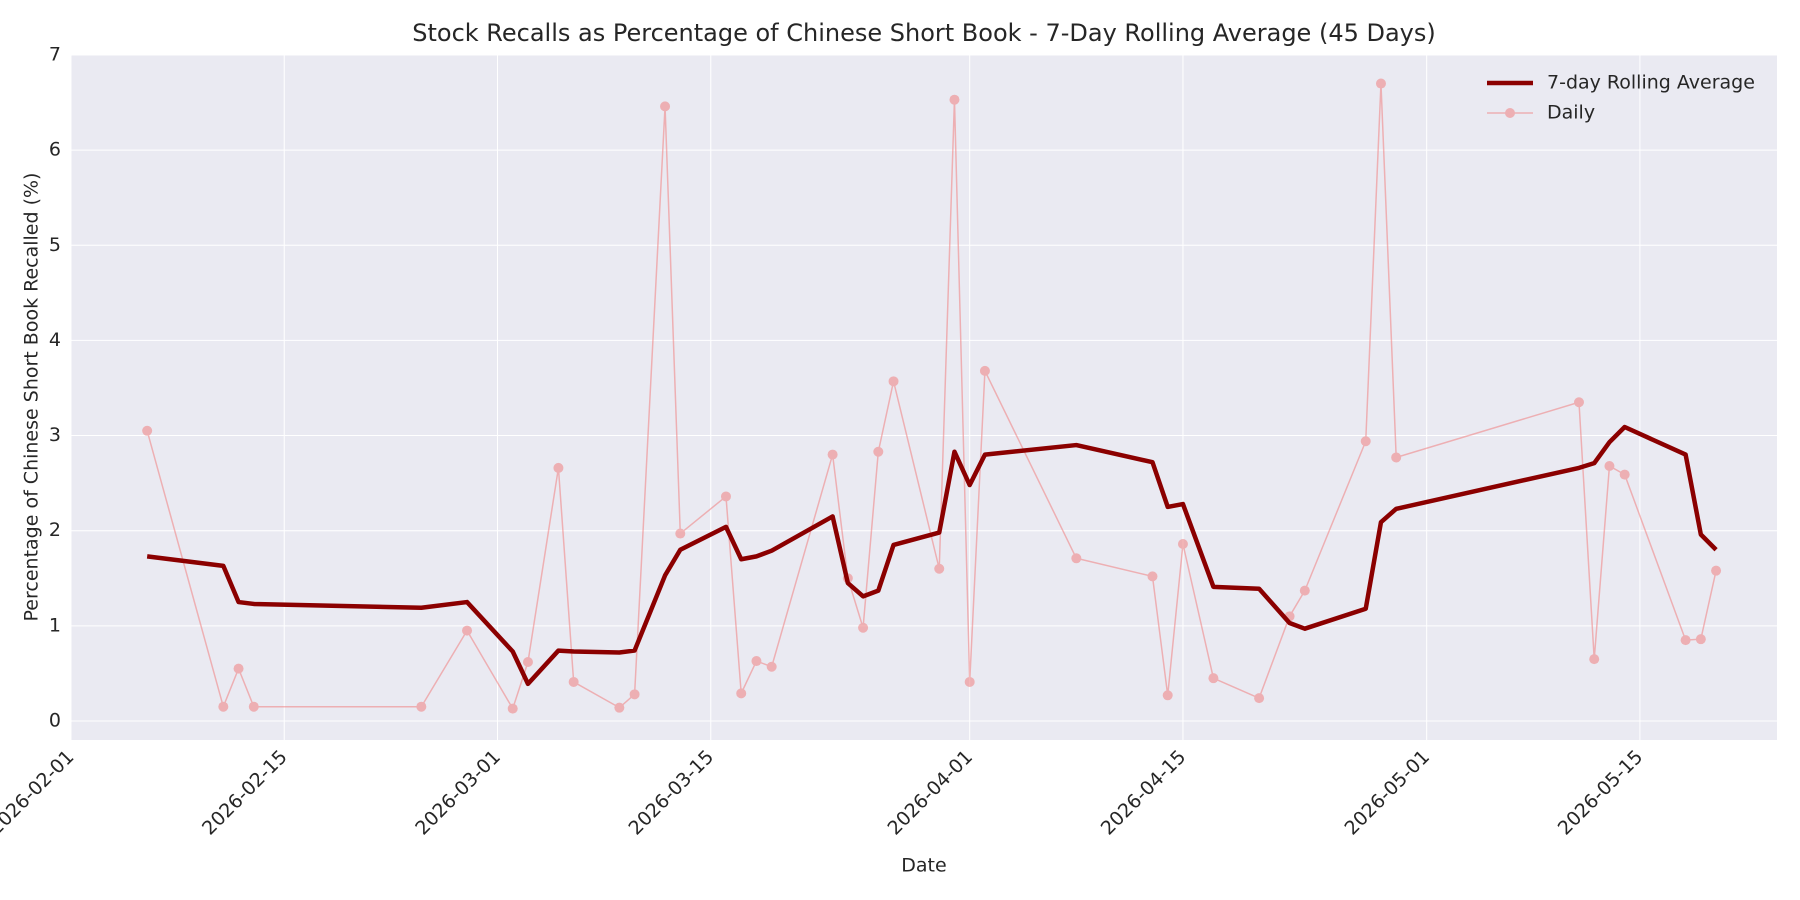  Describe the element at coordinates (672, 793) in the screenshot. I see `x-tick-label: 2026-03-15` at that location.